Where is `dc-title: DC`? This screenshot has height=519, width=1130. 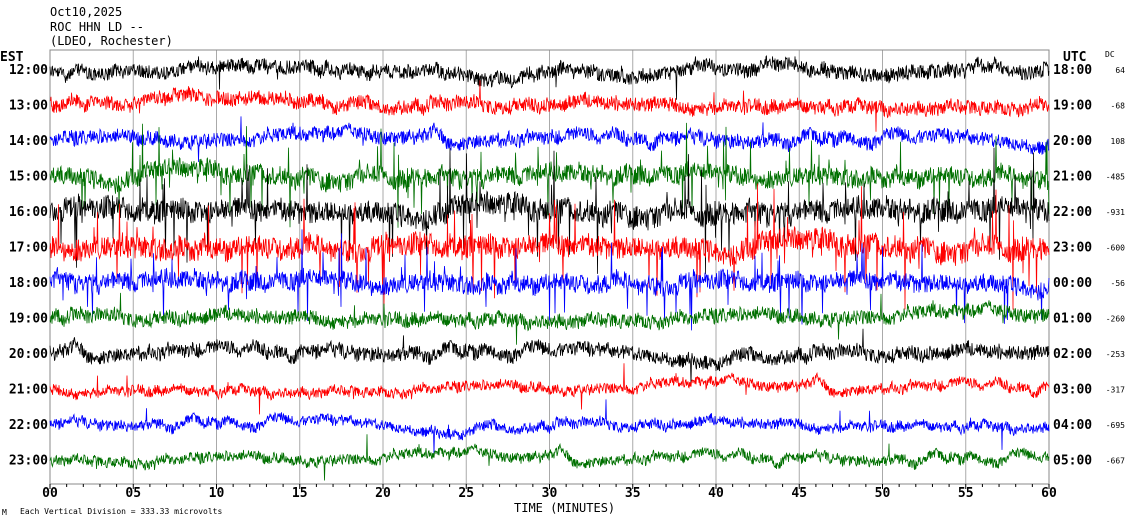
dc-title: DC is located at coordinates (1110, 54).